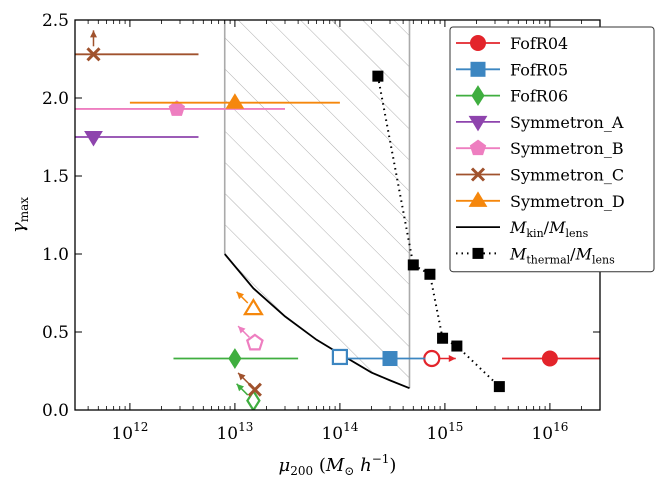 The image size is (657, 479). I want to click on legend-entry-fofr06: FofR06, so click(512, 96).